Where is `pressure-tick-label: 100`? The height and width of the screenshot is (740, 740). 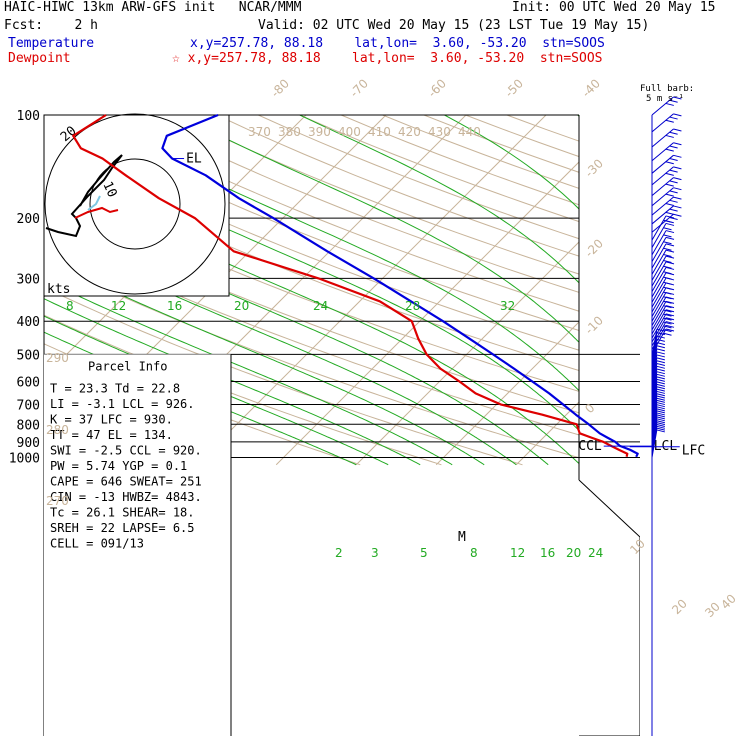 pressure-tick-label: 100 is located at coordinates (28, 116).